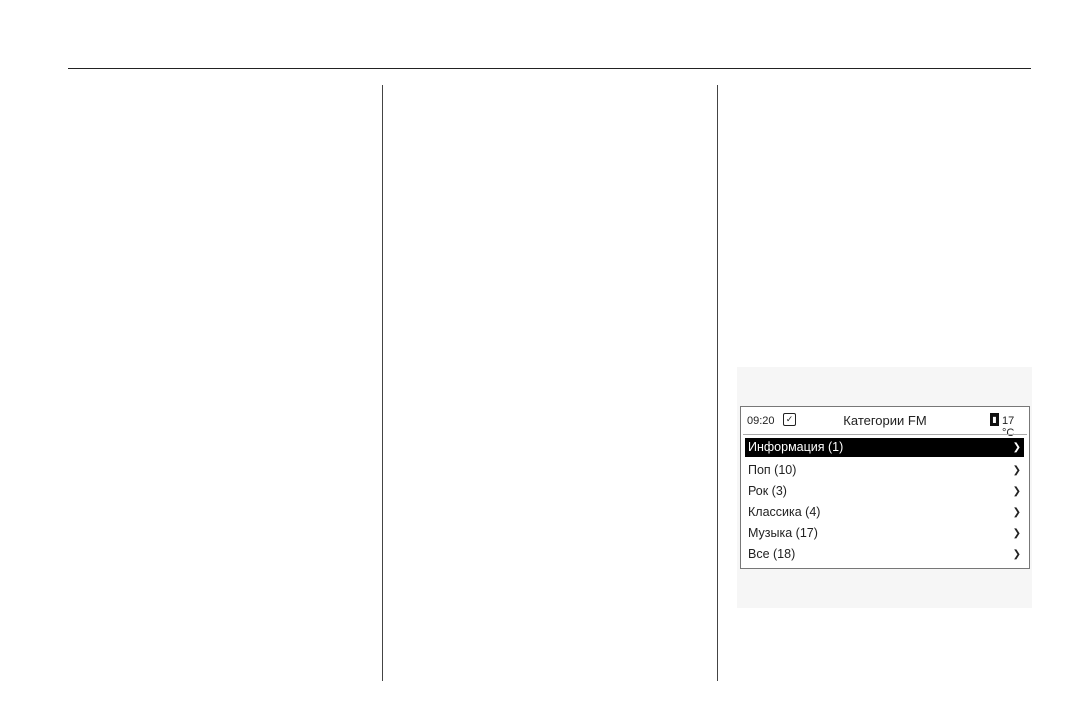 The height and width of the screenshot is (720, 1077). What do you see at coordinates (1008, 427) in the screenshot?
I see `temperature: 17 °C` at bounding box center [1008, 427].